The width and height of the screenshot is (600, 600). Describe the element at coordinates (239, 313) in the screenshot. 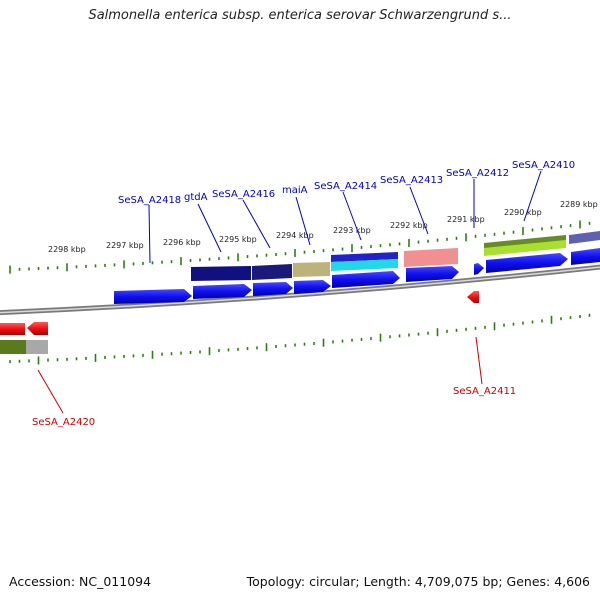

I see `reverse-genes` at that location.